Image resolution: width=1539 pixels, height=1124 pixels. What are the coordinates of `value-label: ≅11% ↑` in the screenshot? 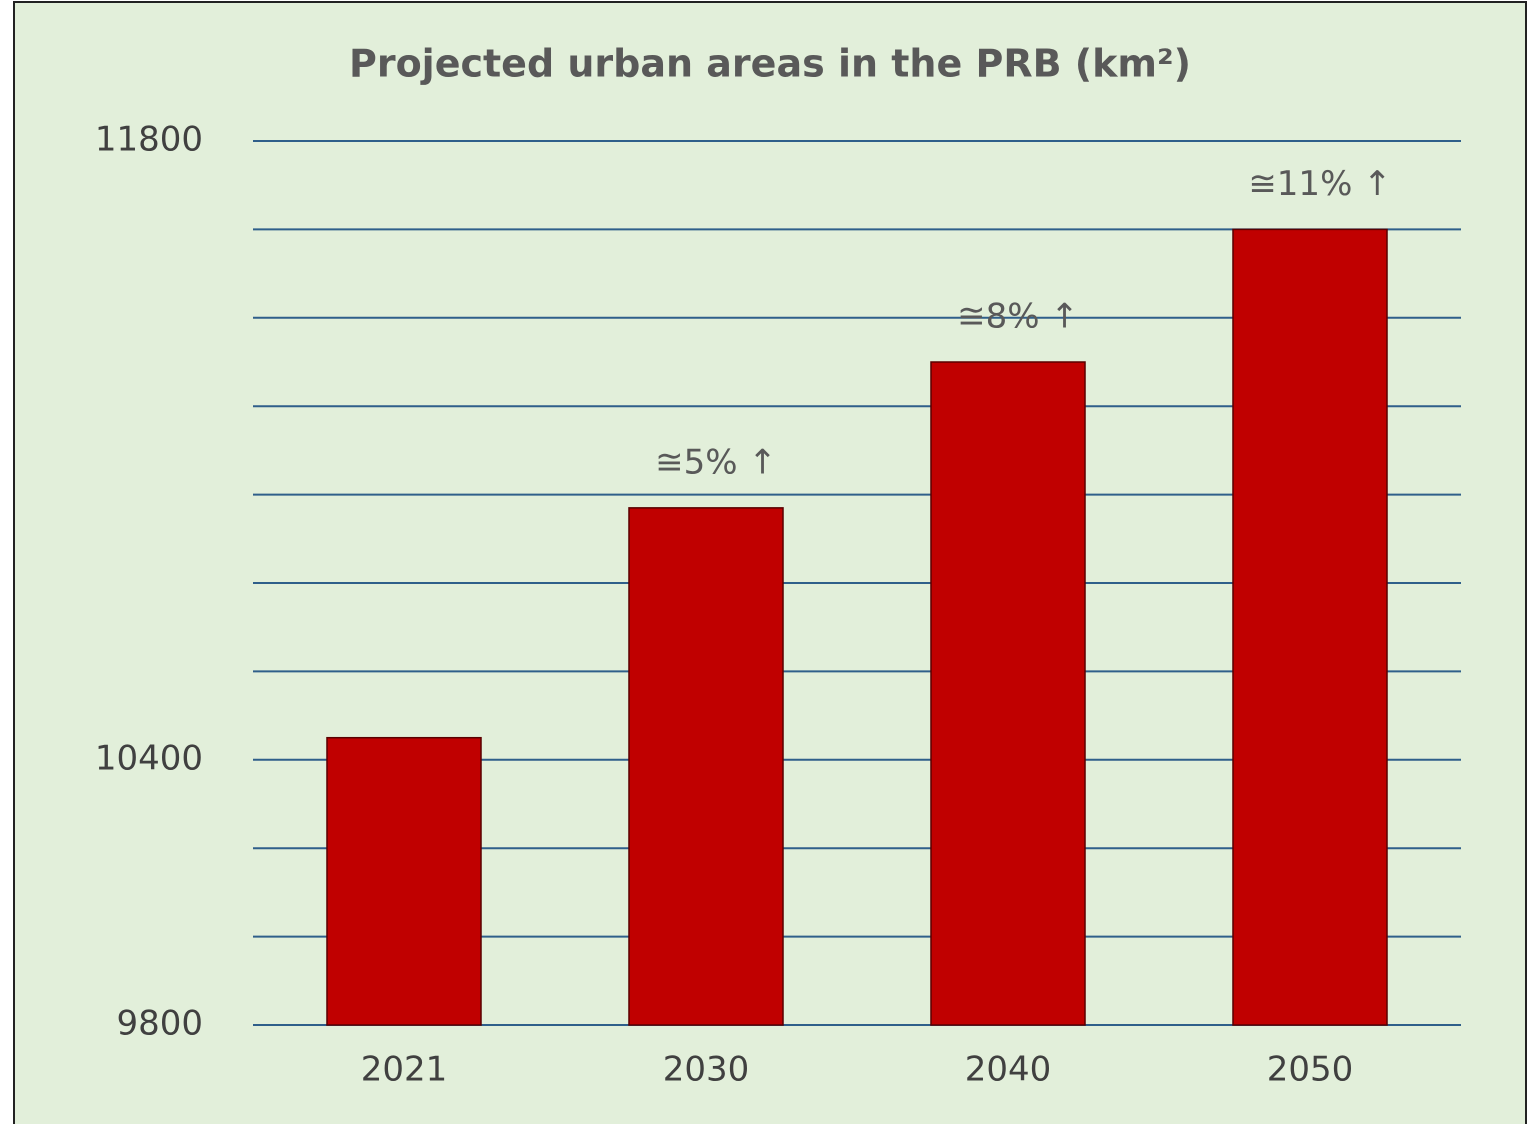 It's located at (1319, 184).